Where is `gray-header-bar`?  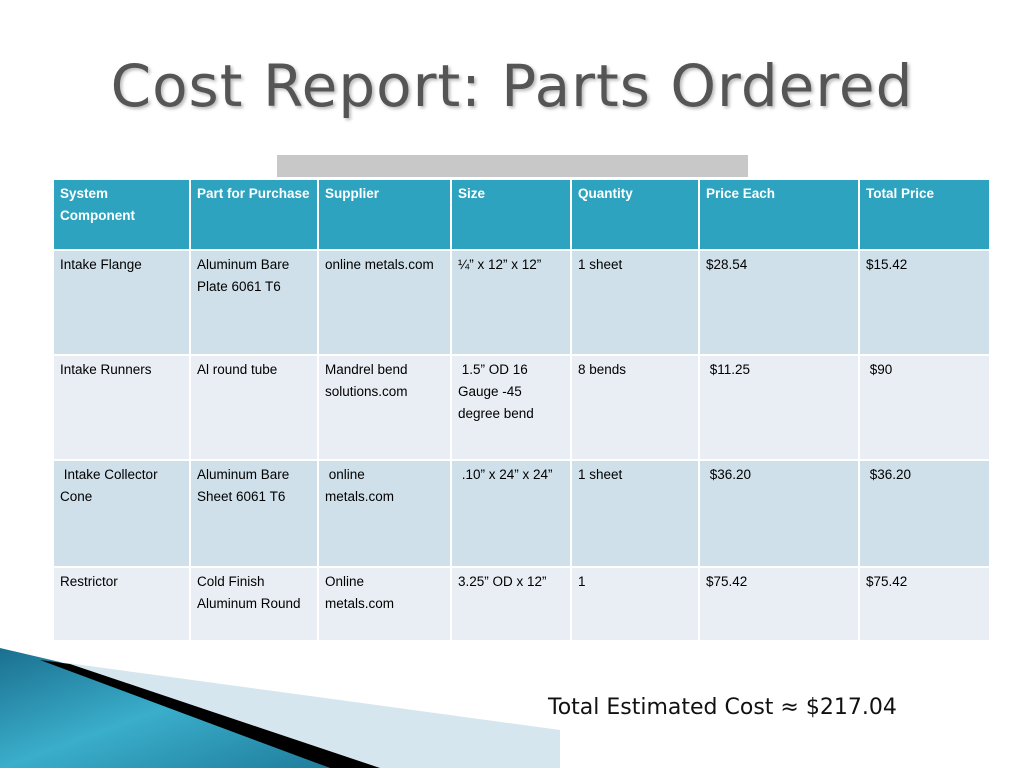
gray-header-bar is located at coordinates (512, 166).